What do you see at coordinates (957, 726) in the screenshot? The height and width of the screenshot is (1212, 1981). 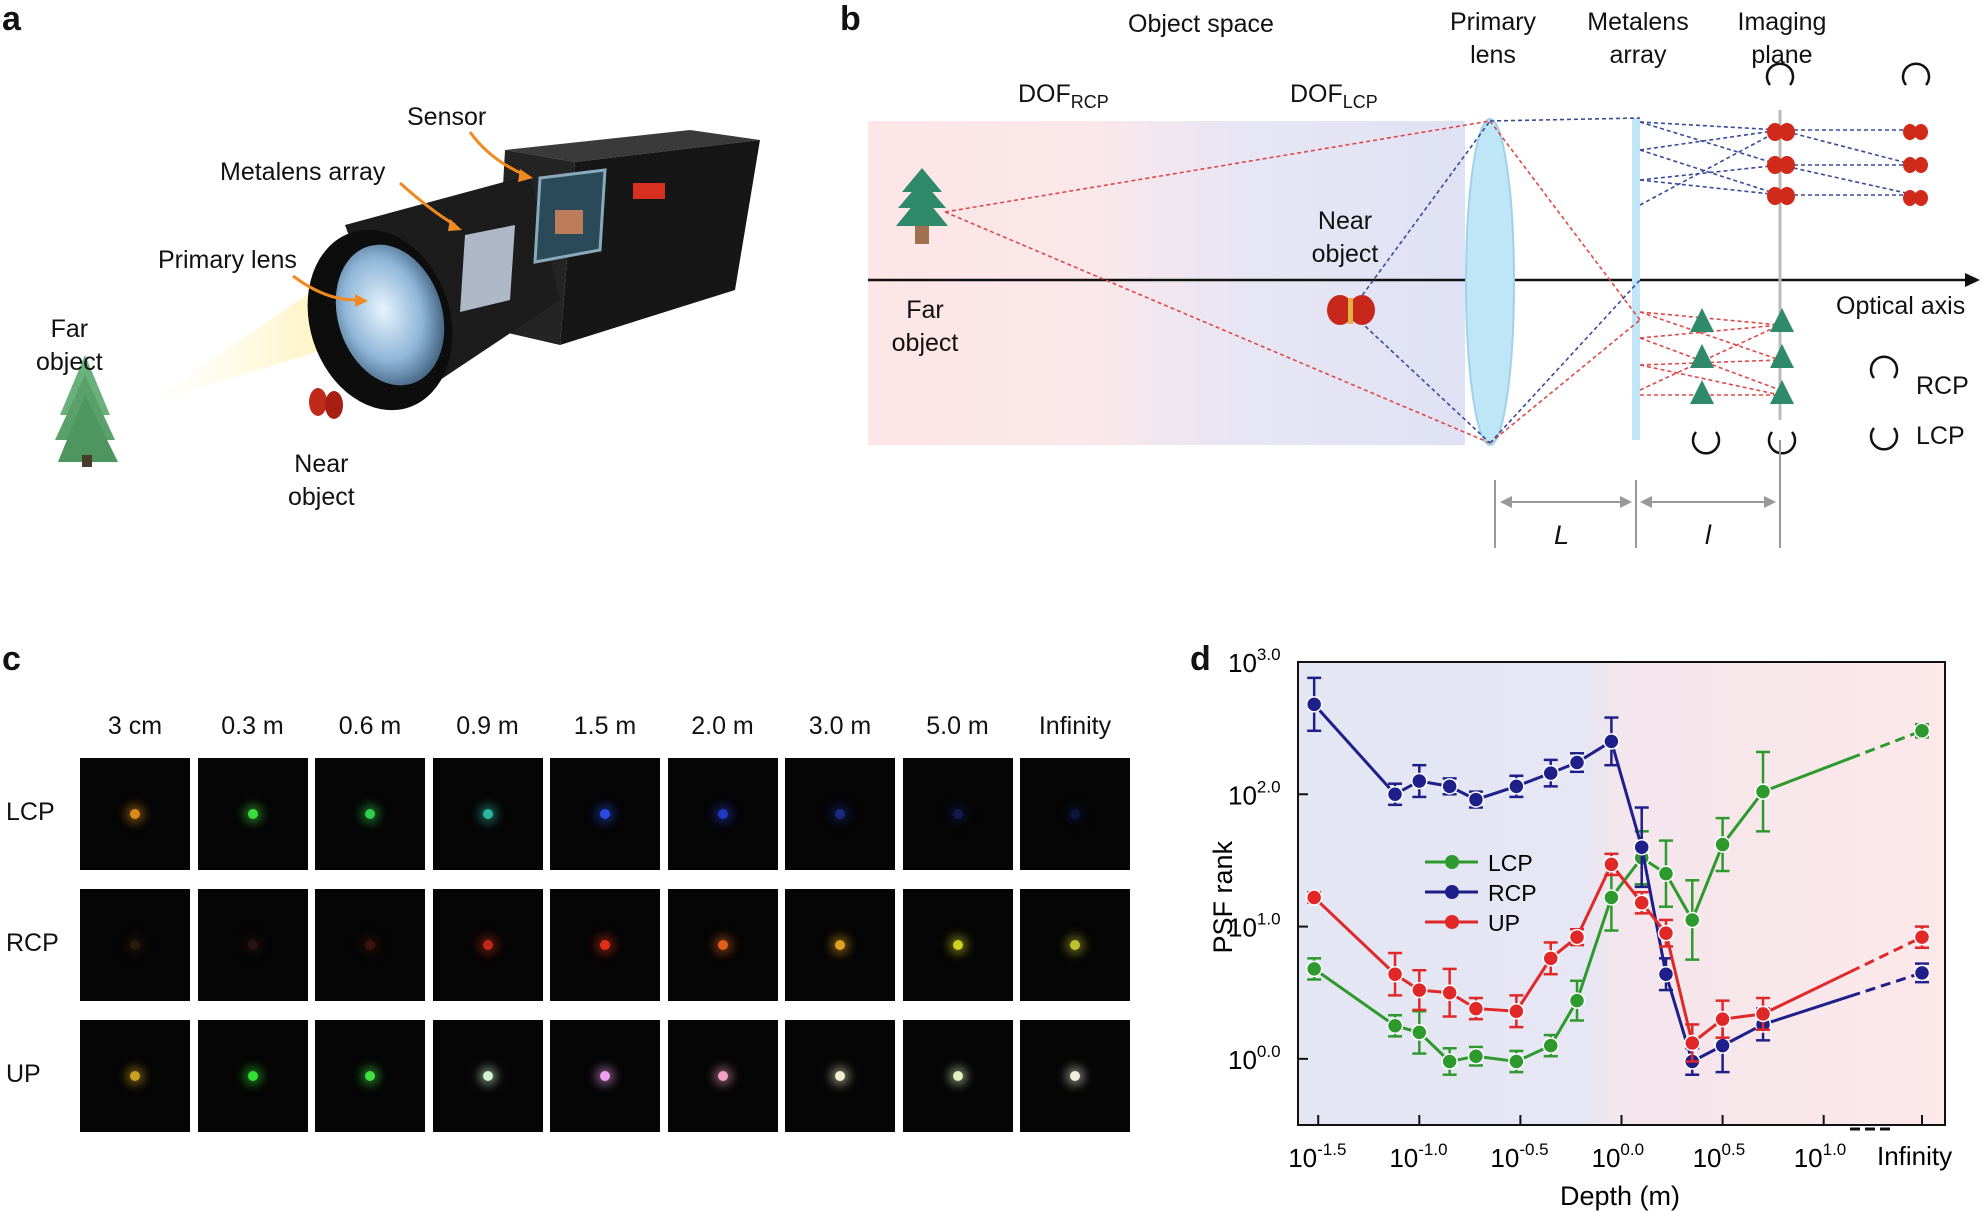 I see `psf-column-label: 5.0 m` at bounding box center [957, 726].